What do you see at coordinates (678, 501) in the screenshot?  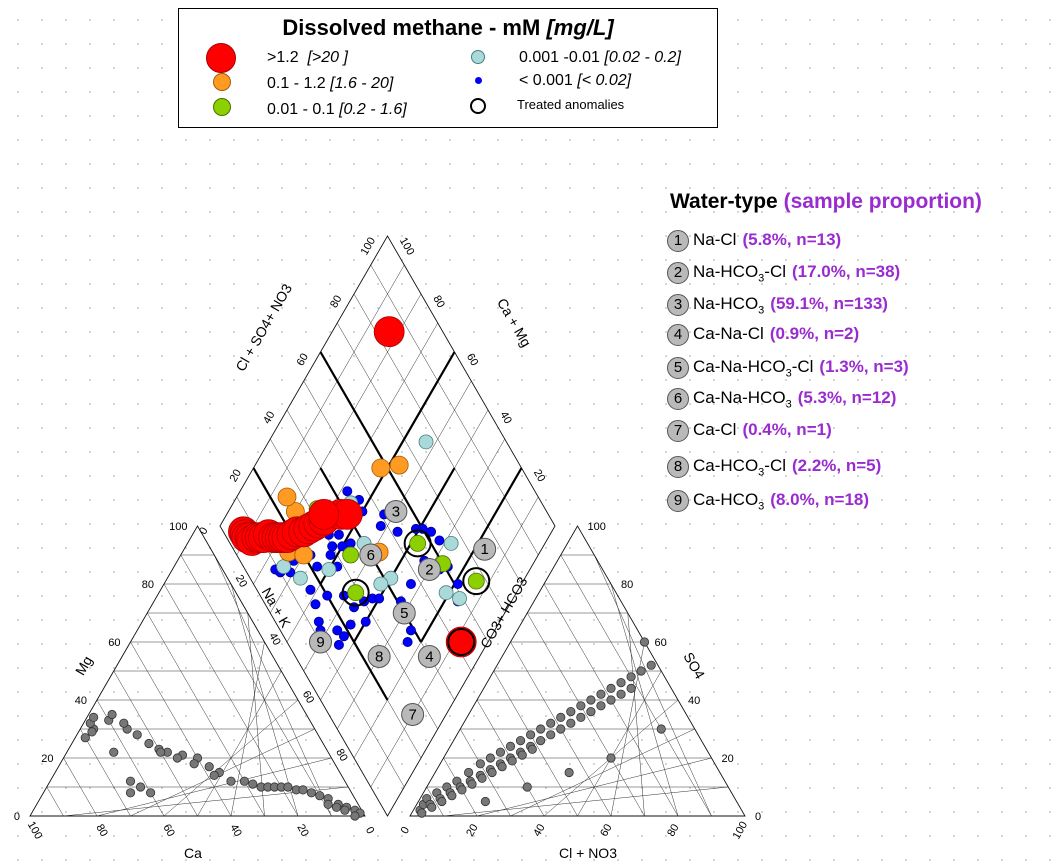 I see `water-type-number: 9` at bounding box center [678, 501].